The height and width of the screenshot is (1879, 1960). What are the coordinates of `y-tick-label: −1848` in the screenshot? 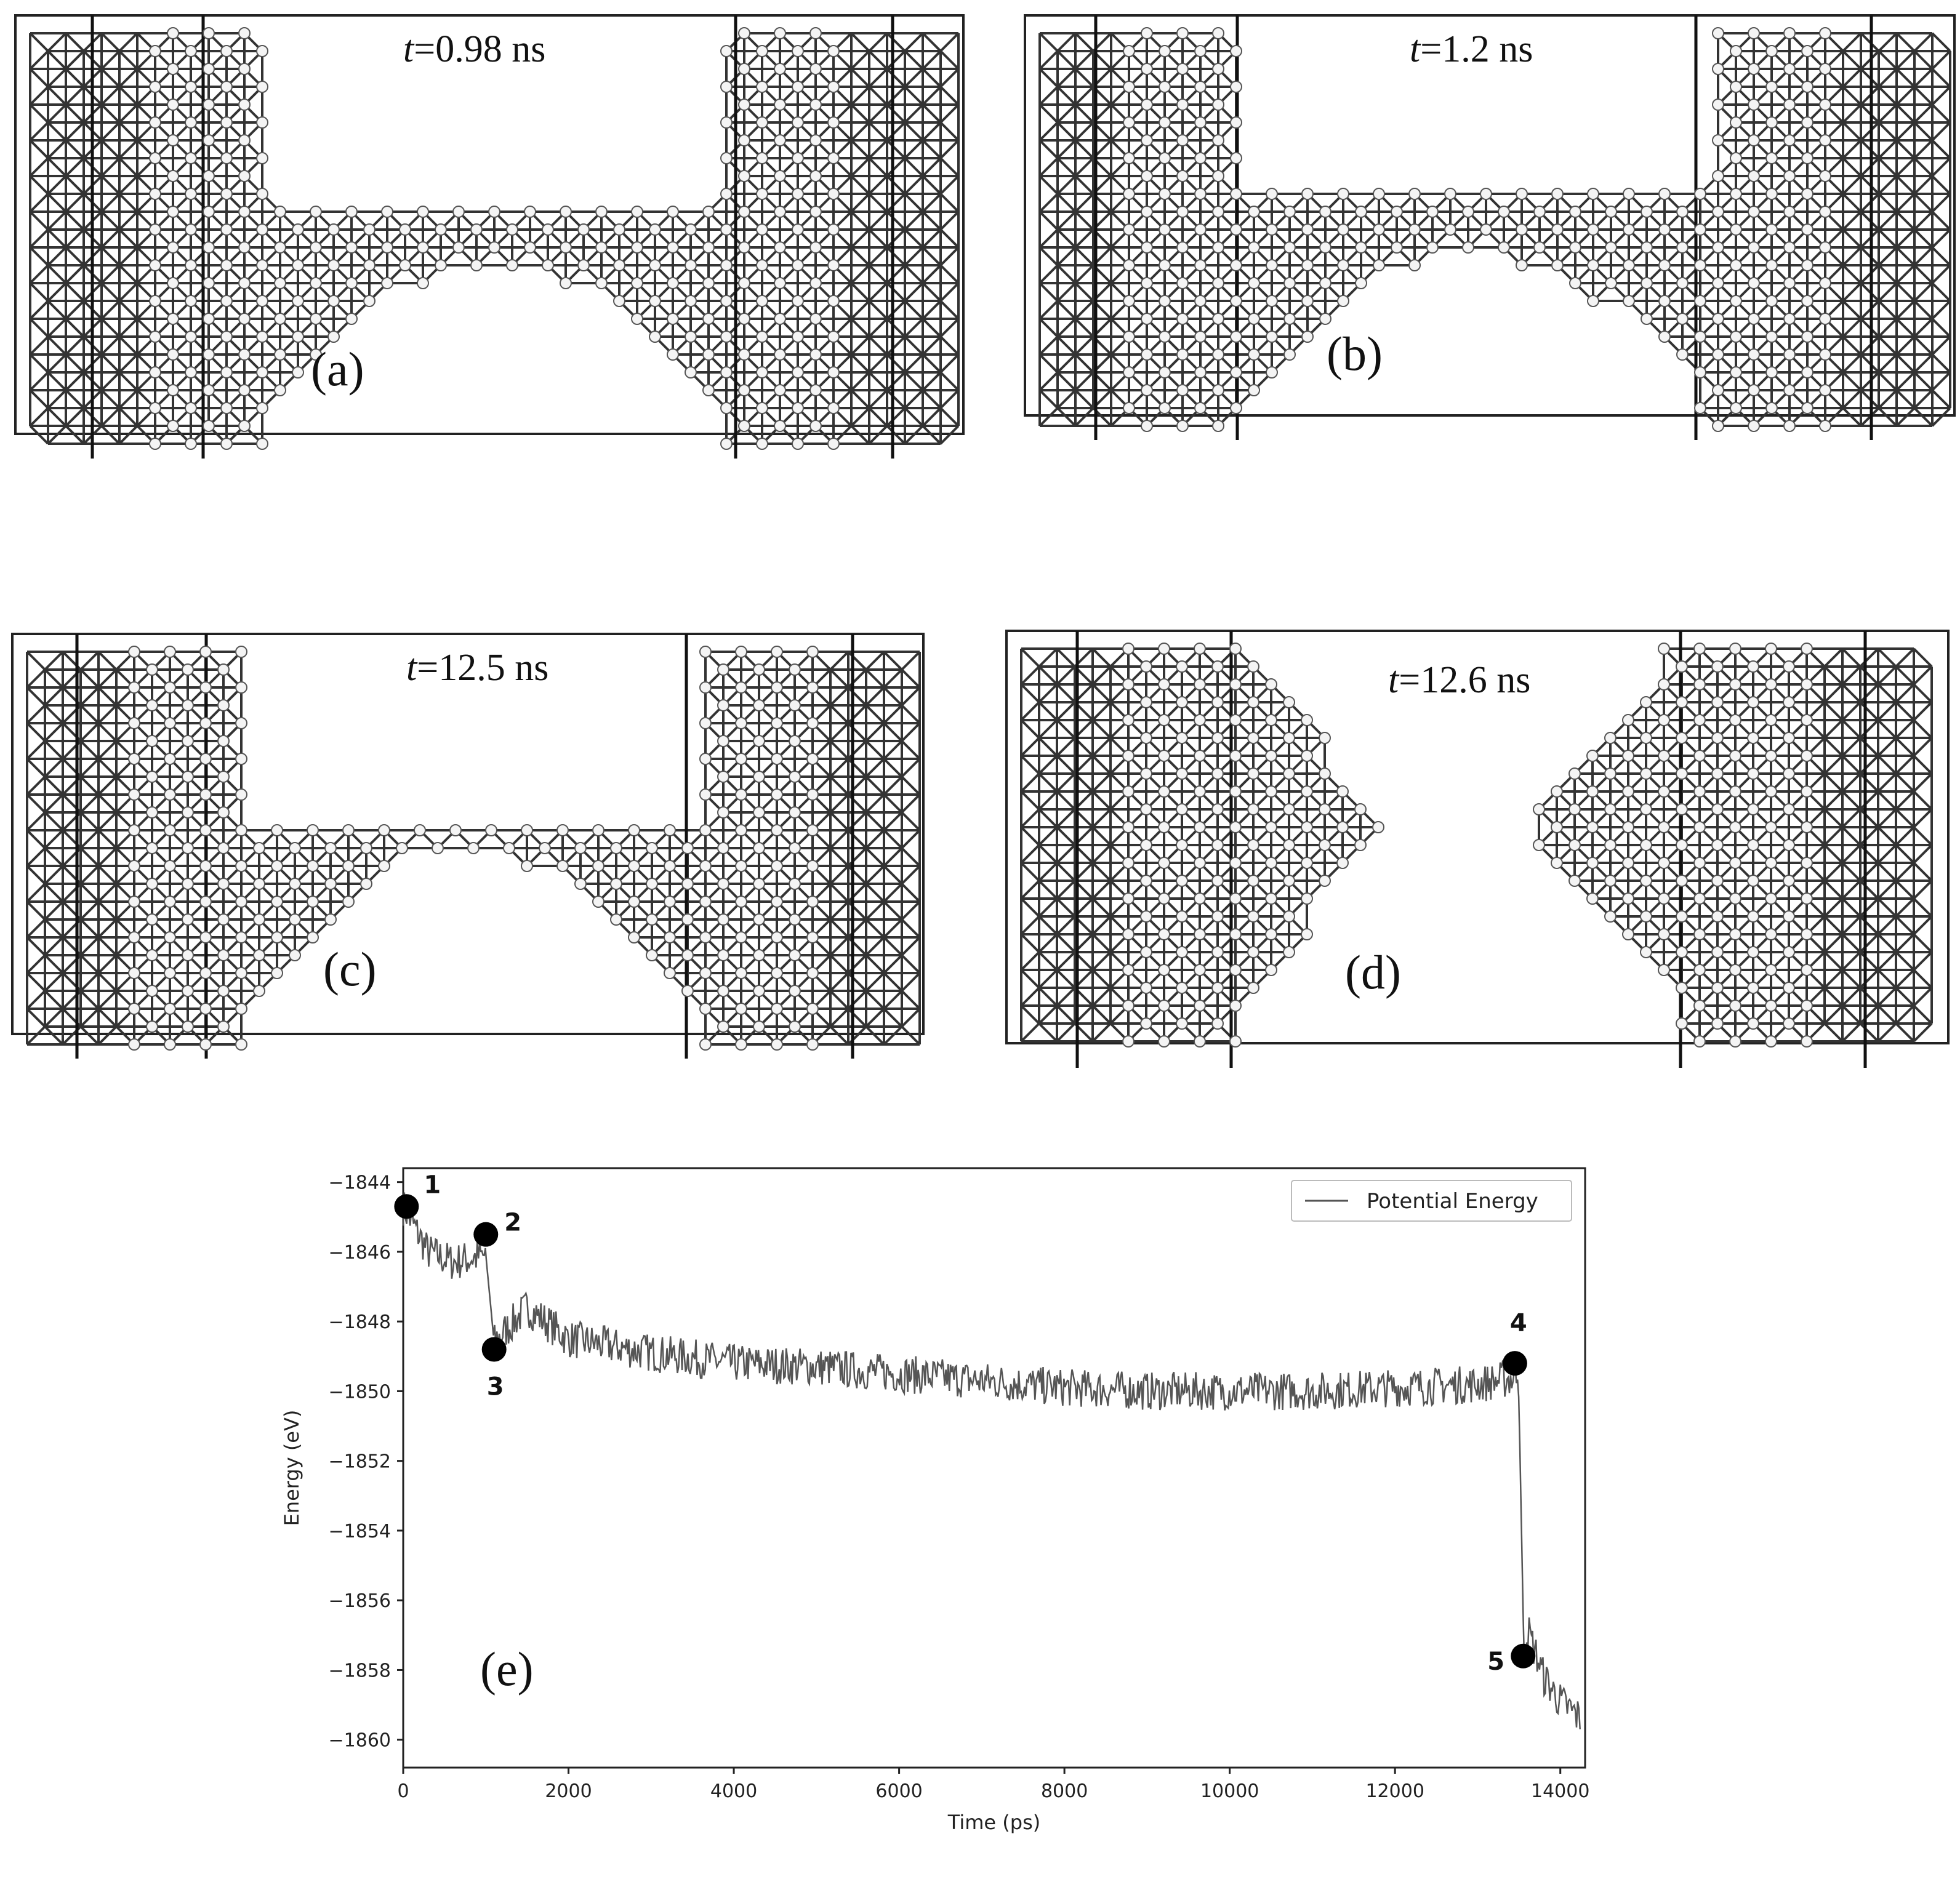 It's located at (360, 1322).